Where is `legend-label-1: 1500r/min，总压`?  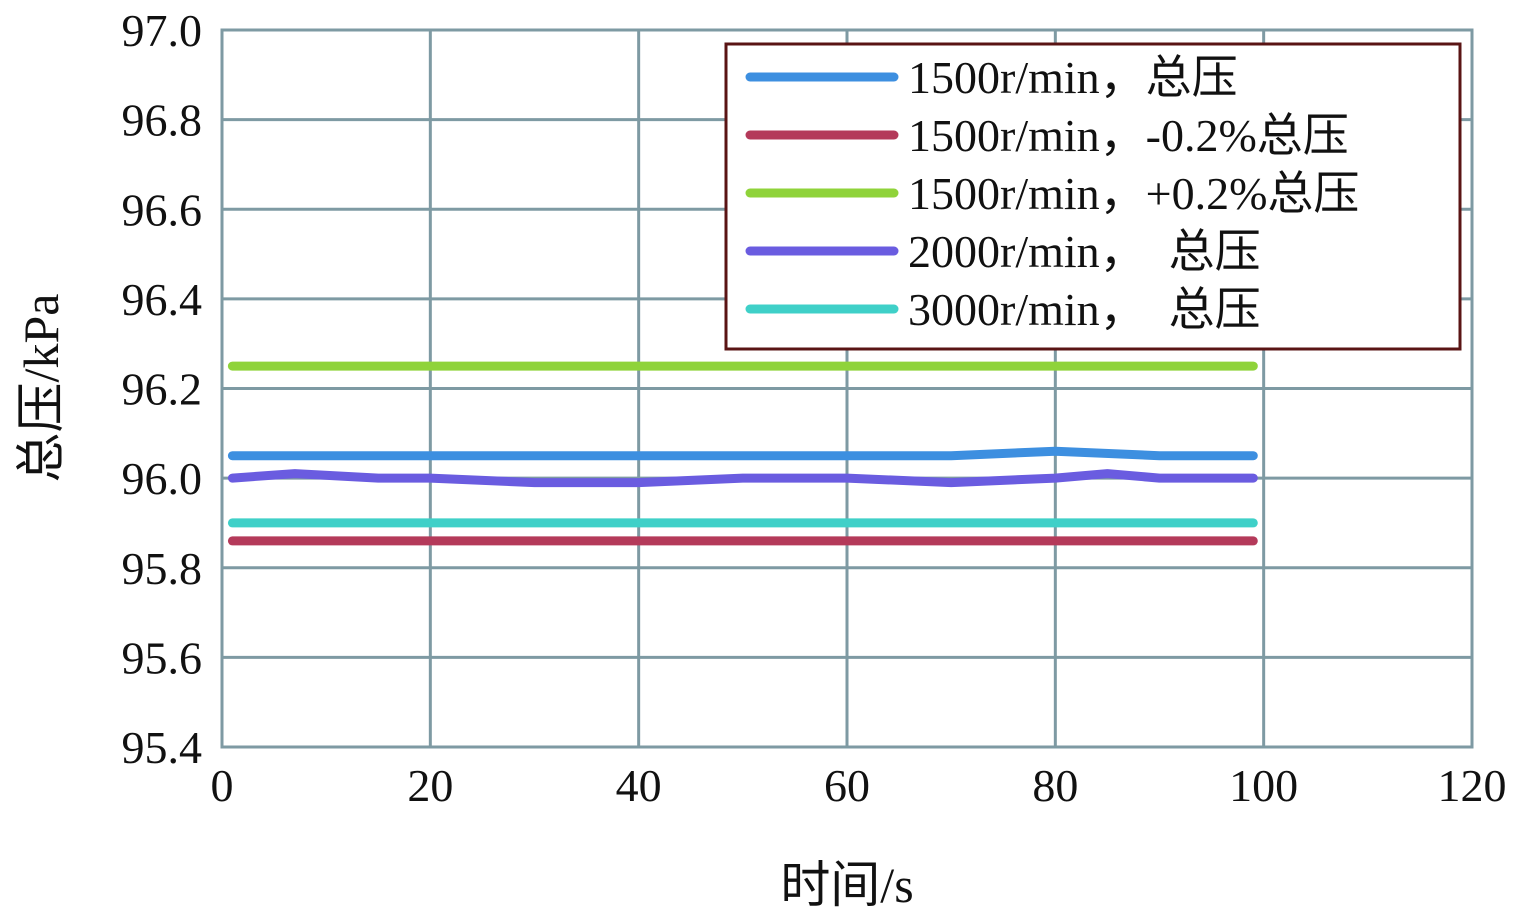 legend-label-1: 1500r/min，总压 is located at coordinates (1073, 77).